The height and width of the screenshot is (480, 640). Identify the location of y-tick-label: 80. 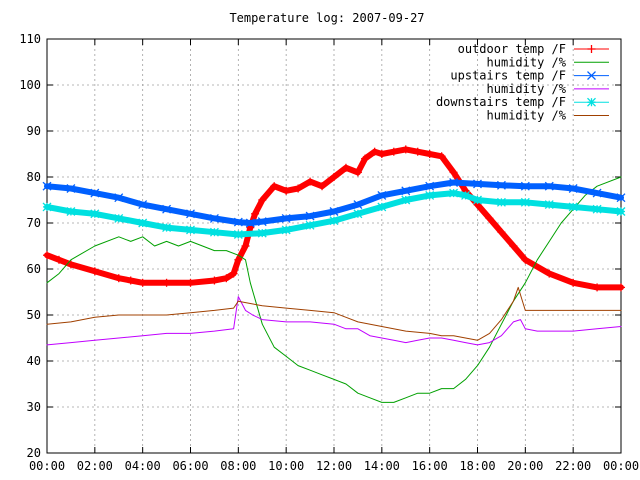
(34, 177).